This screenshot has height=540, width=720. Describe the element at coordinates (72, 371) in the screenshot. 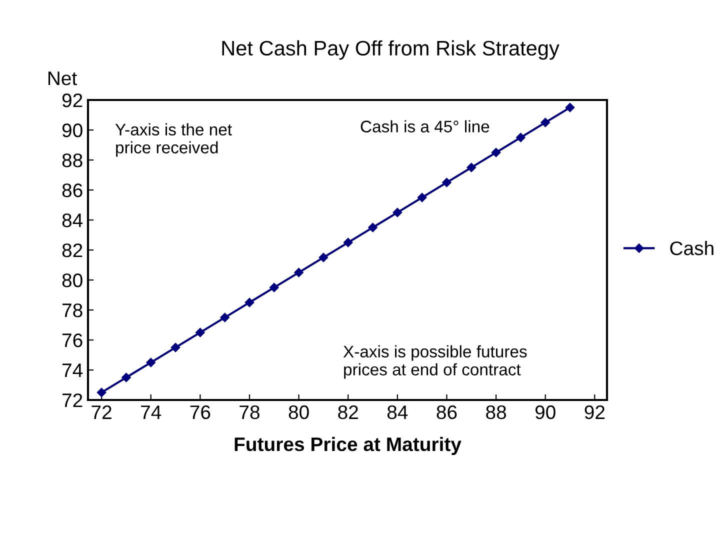

I see `y-tick-label: 74` at that location.